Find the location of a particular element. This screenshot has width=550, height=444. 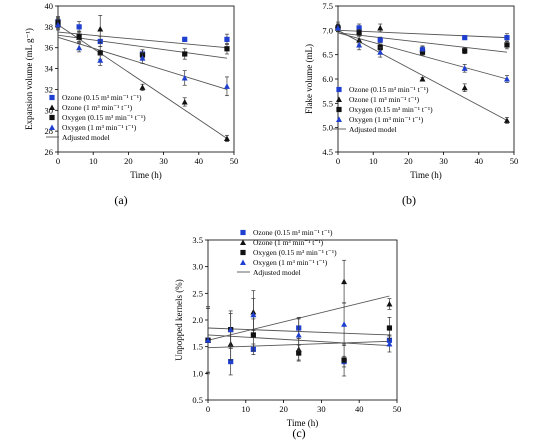

y-tick-label: 38 is located at coordinates (49, 27).